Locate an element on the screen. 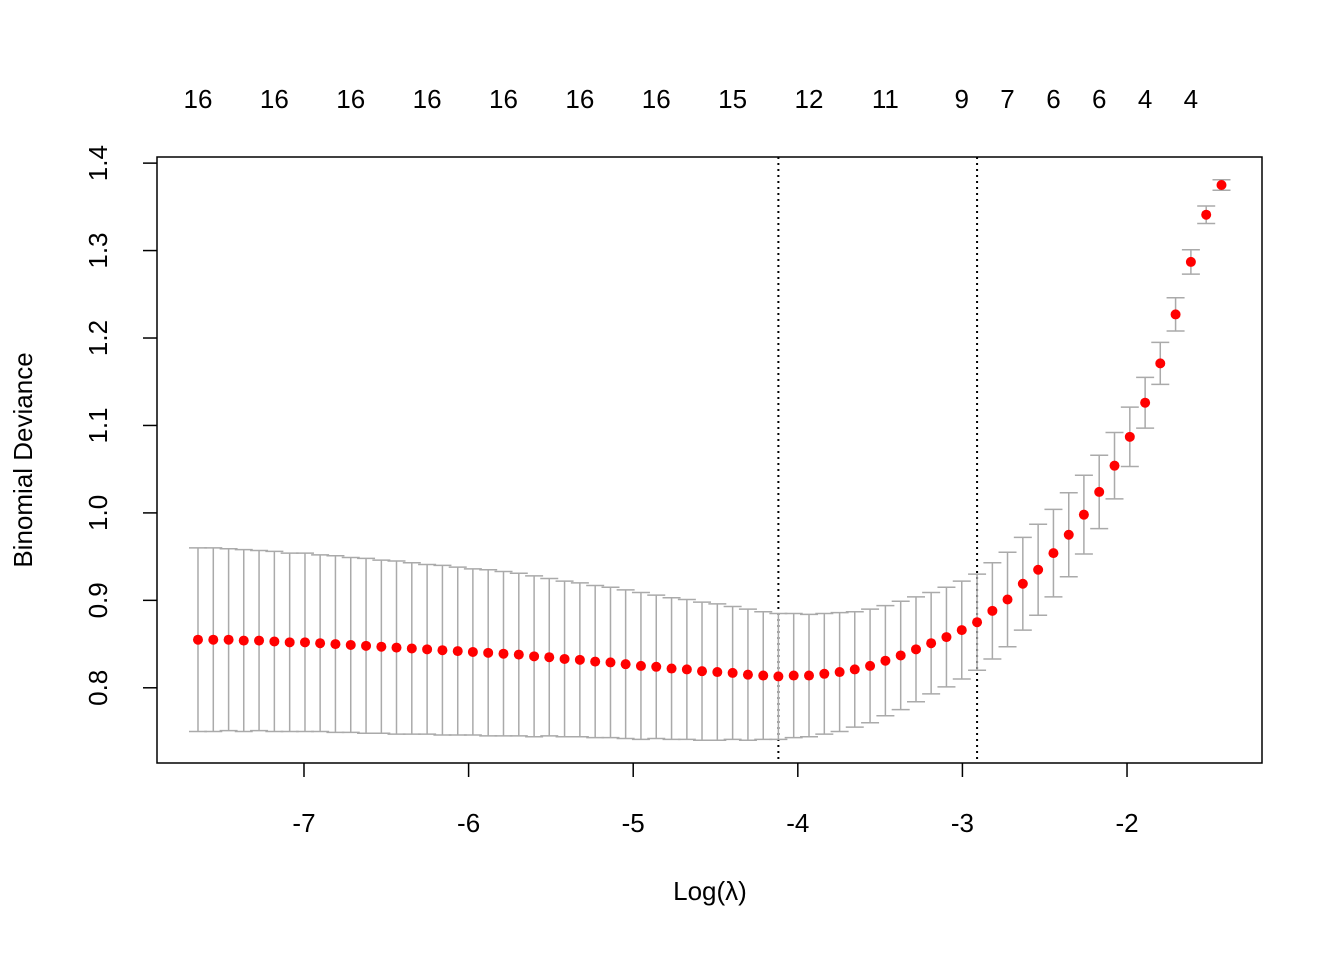 The height and width of the screenshot is (960, 1344). x-tick-label: -3 is located at coordinates (962, 823).